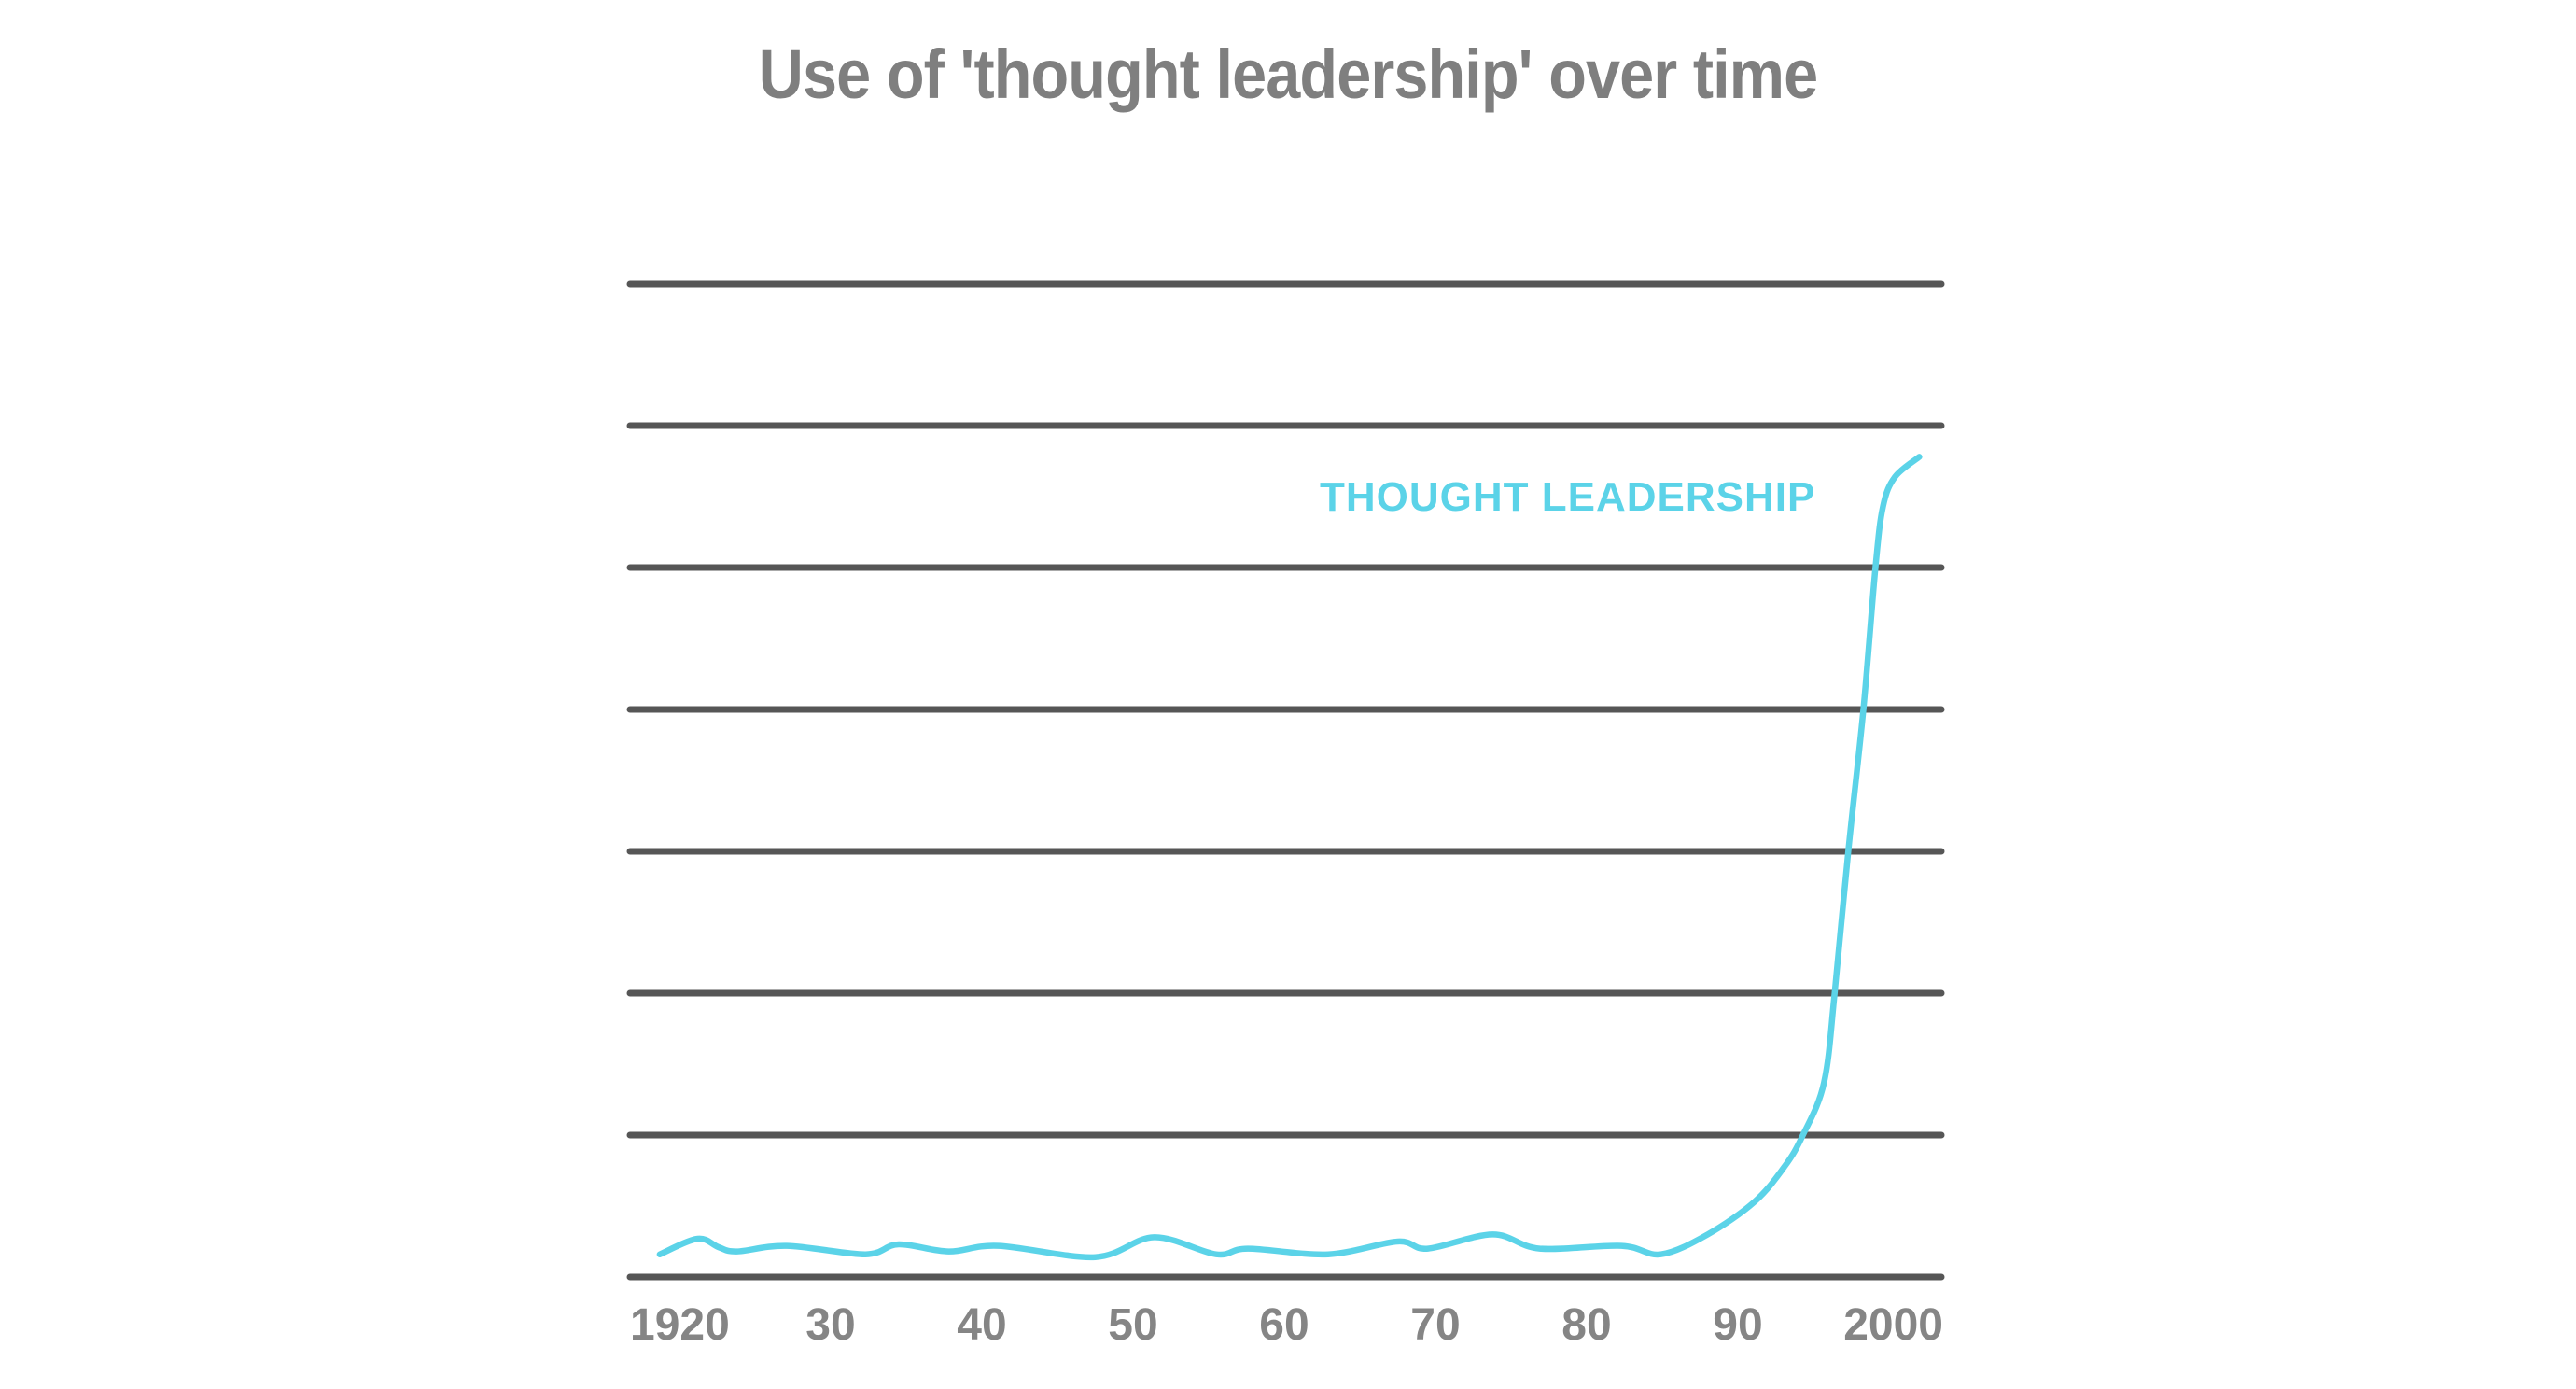 This screenshot has height=1389, width=2576. I want to click on x-tick-label: 40, so click(982, 1325).